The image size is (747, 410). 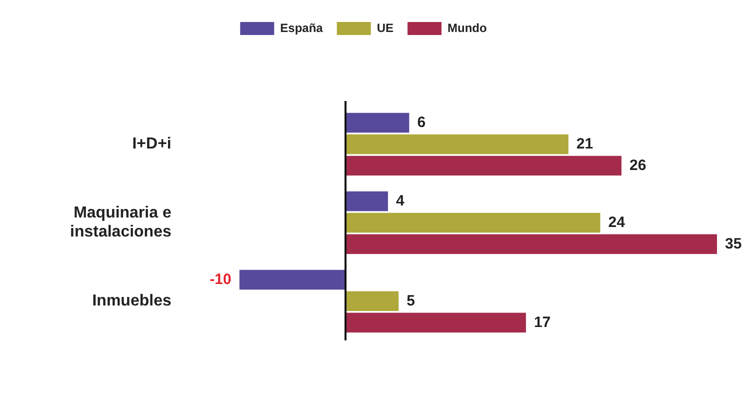 What do you see at coordinates (410, 301) in the screenshot?
I see `data-label: 5` at bounding box center [410, 301].